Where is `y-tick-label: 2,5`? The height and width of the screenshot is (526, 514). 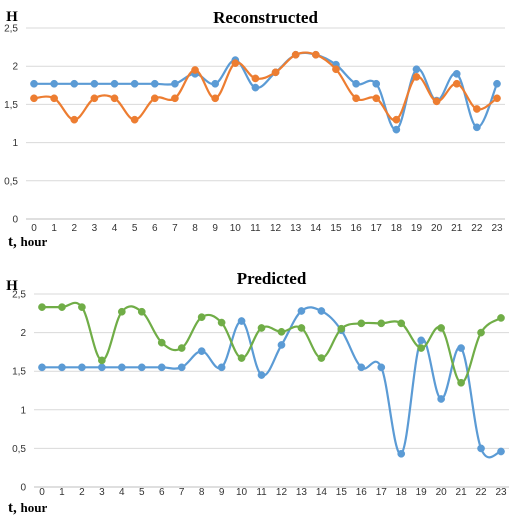
y-tick-label: 2,5 is located at coordinates (19, 295).